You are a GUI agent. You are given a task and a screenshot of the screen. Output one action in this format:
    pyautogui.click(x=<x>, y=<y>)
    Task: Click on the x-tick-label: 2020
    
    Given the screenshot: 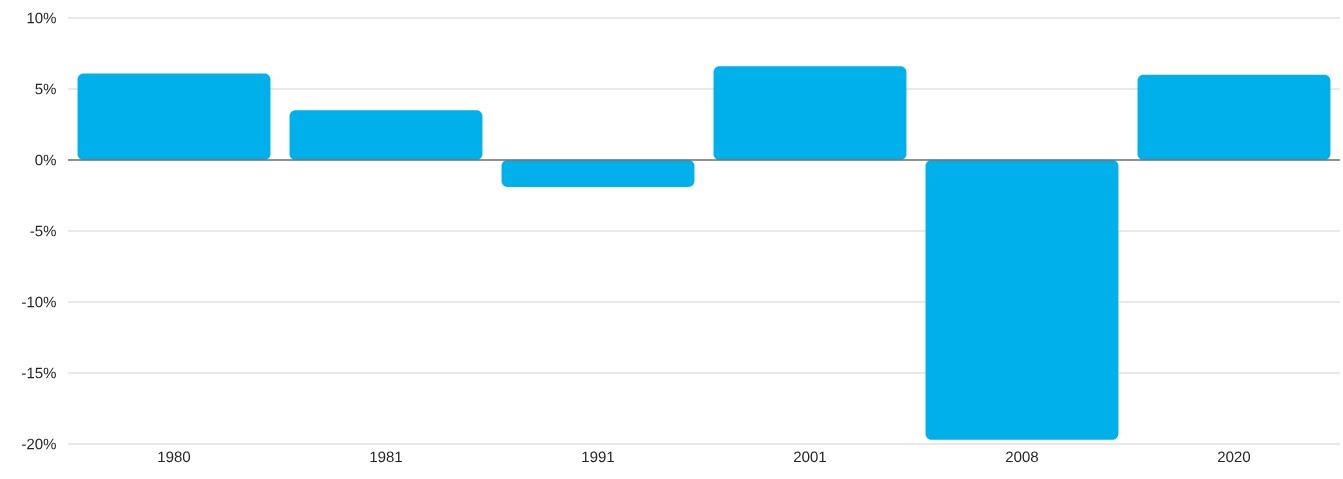 What is the action you would take?
    pyautogui.click(x=1234, y=457)
    